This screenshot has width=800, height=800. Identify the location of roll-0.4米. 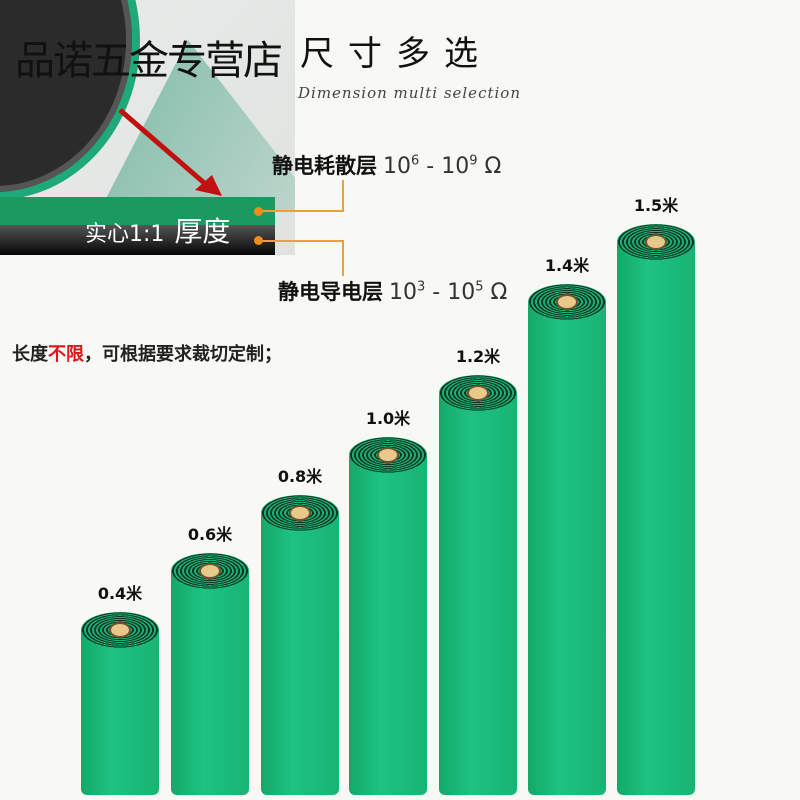
(120, 703).